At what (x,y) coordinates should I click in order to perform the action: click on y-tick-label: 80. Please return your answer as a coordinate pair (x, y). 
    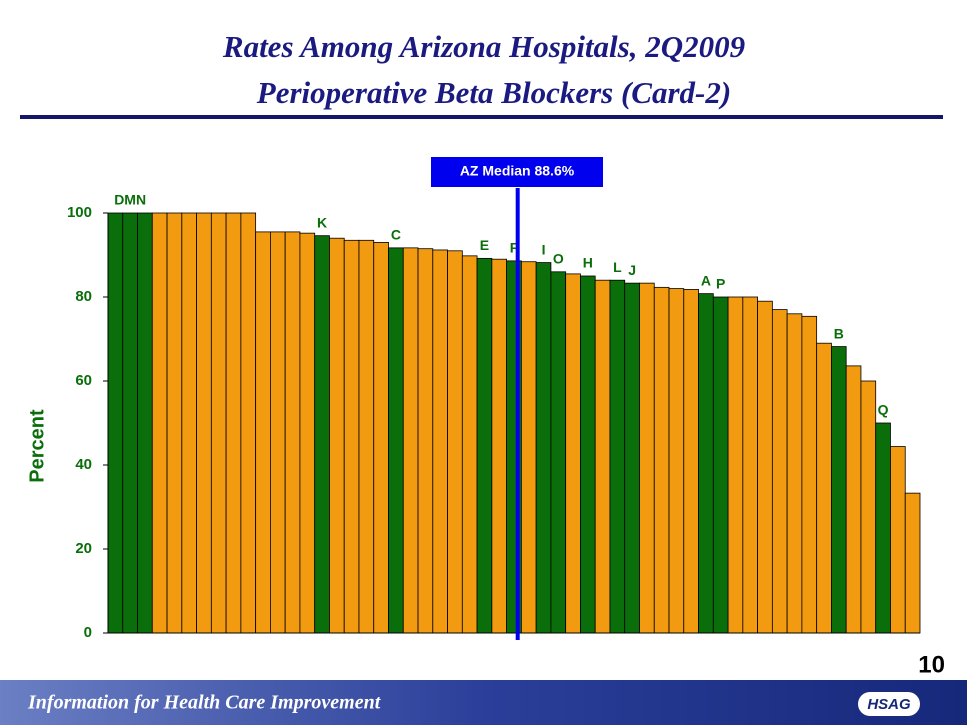
    Looking at the image, I should click on (83, 296).